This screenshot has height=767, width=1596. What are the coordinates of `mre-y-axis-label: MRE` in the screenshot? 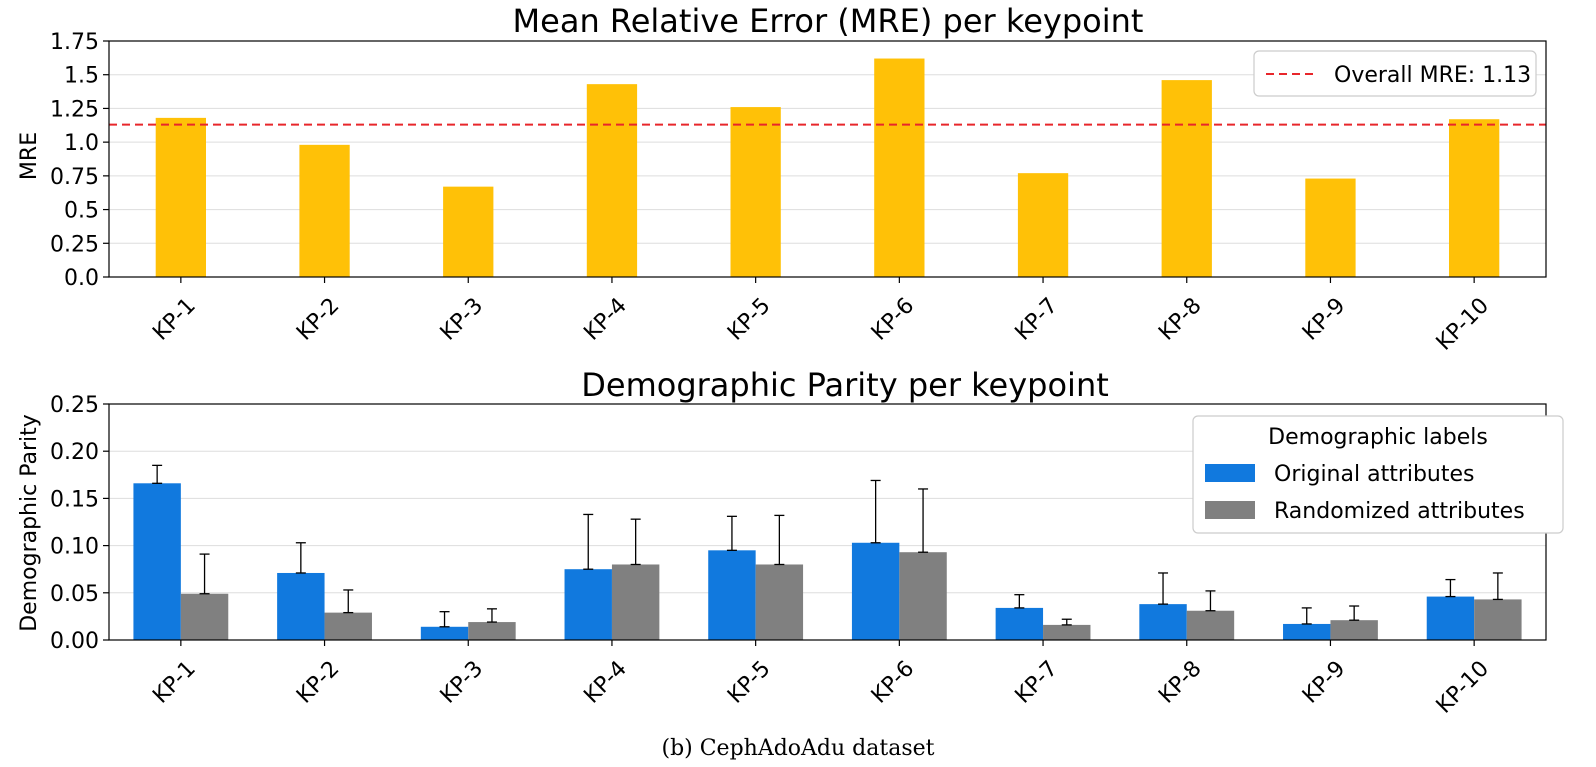 It's located at (29, 156).